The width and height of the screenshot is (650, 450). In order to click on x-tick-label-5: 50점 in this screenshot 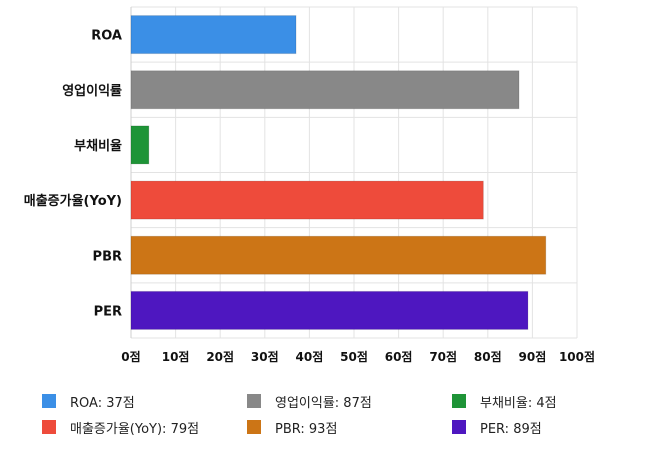, I will do `click(354, 356)`.